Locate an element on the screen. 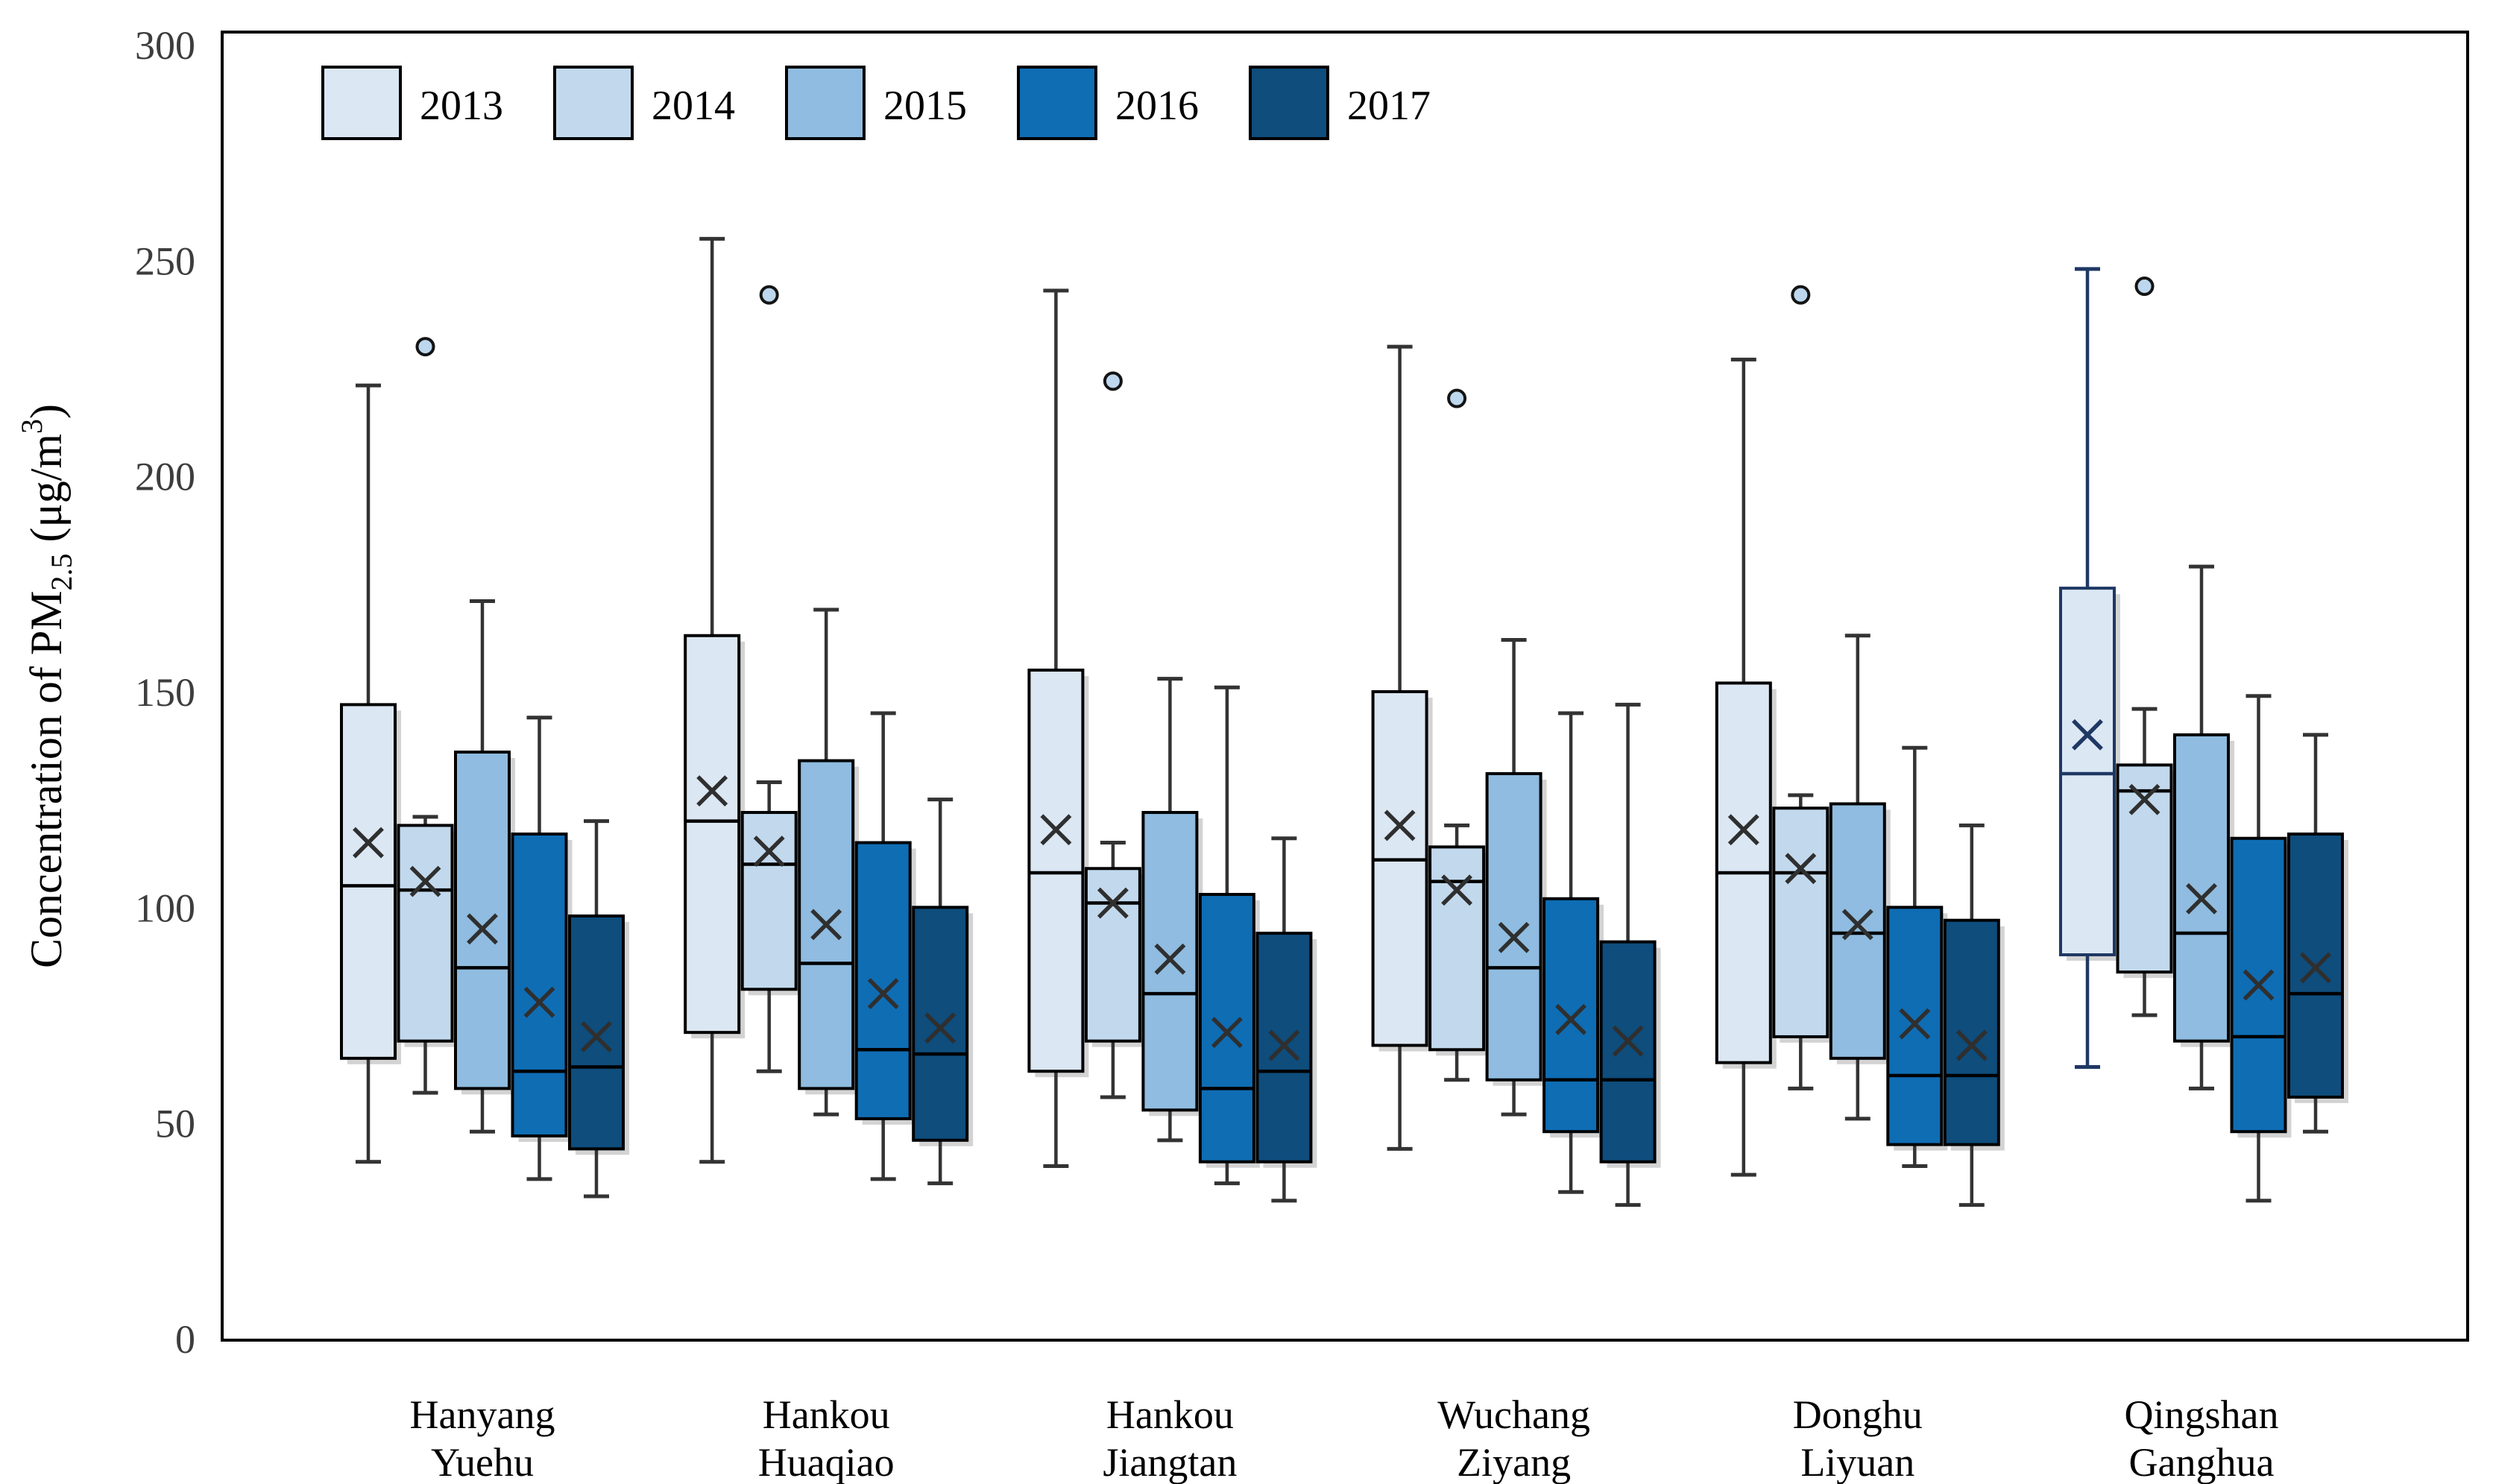 Image resolution: width=2493 pixels, height=1484 pixels. legend-swatch-2016 is located at coordinates (1057, 103).